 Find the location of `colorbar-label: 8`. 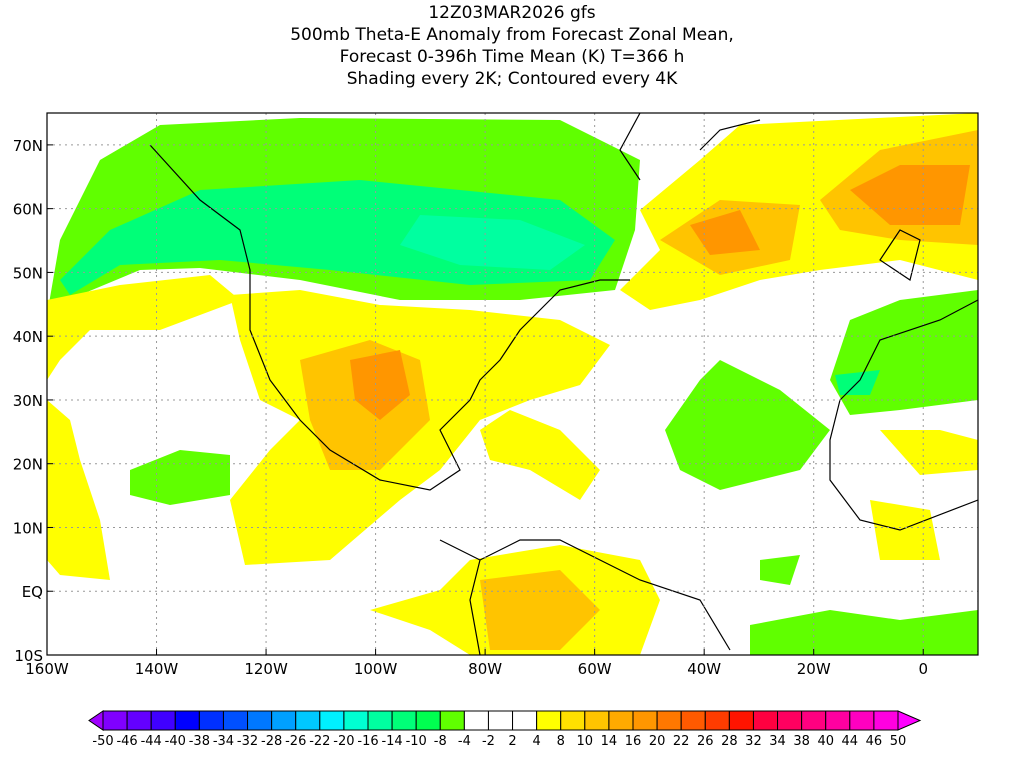

colorbar-label: 8 is located at coordinates (561, 741).